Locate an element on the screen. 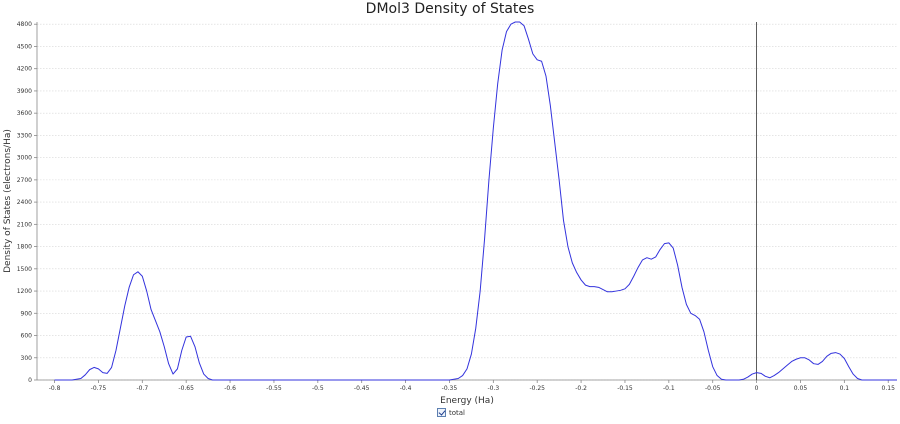 This screenshot has height=424, width=900. x-tick-label: -0.15 is located at coordinates (625, 388).